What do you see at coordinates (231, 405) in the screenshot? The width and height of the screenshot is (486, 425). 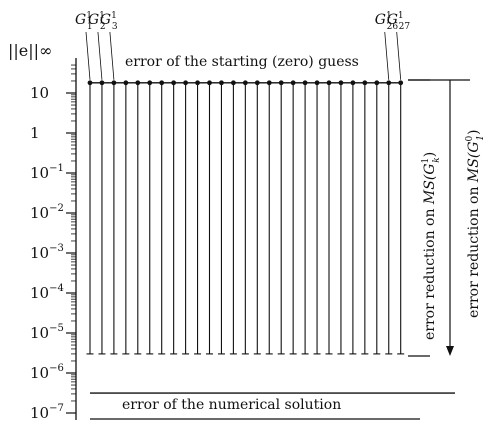 I see `numerical-solution-annotation: error of the numerical solution` at bounding box center [231, 405].